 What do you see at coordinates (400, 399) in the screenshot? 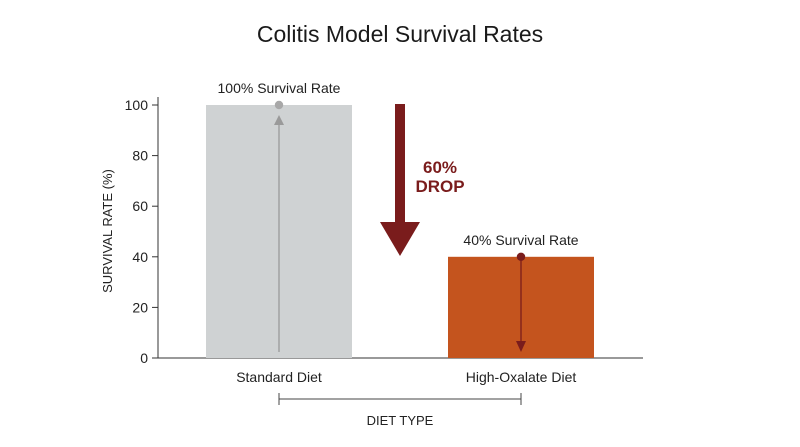
I see `x-axis-bracket` at bounding box center [400, 399].